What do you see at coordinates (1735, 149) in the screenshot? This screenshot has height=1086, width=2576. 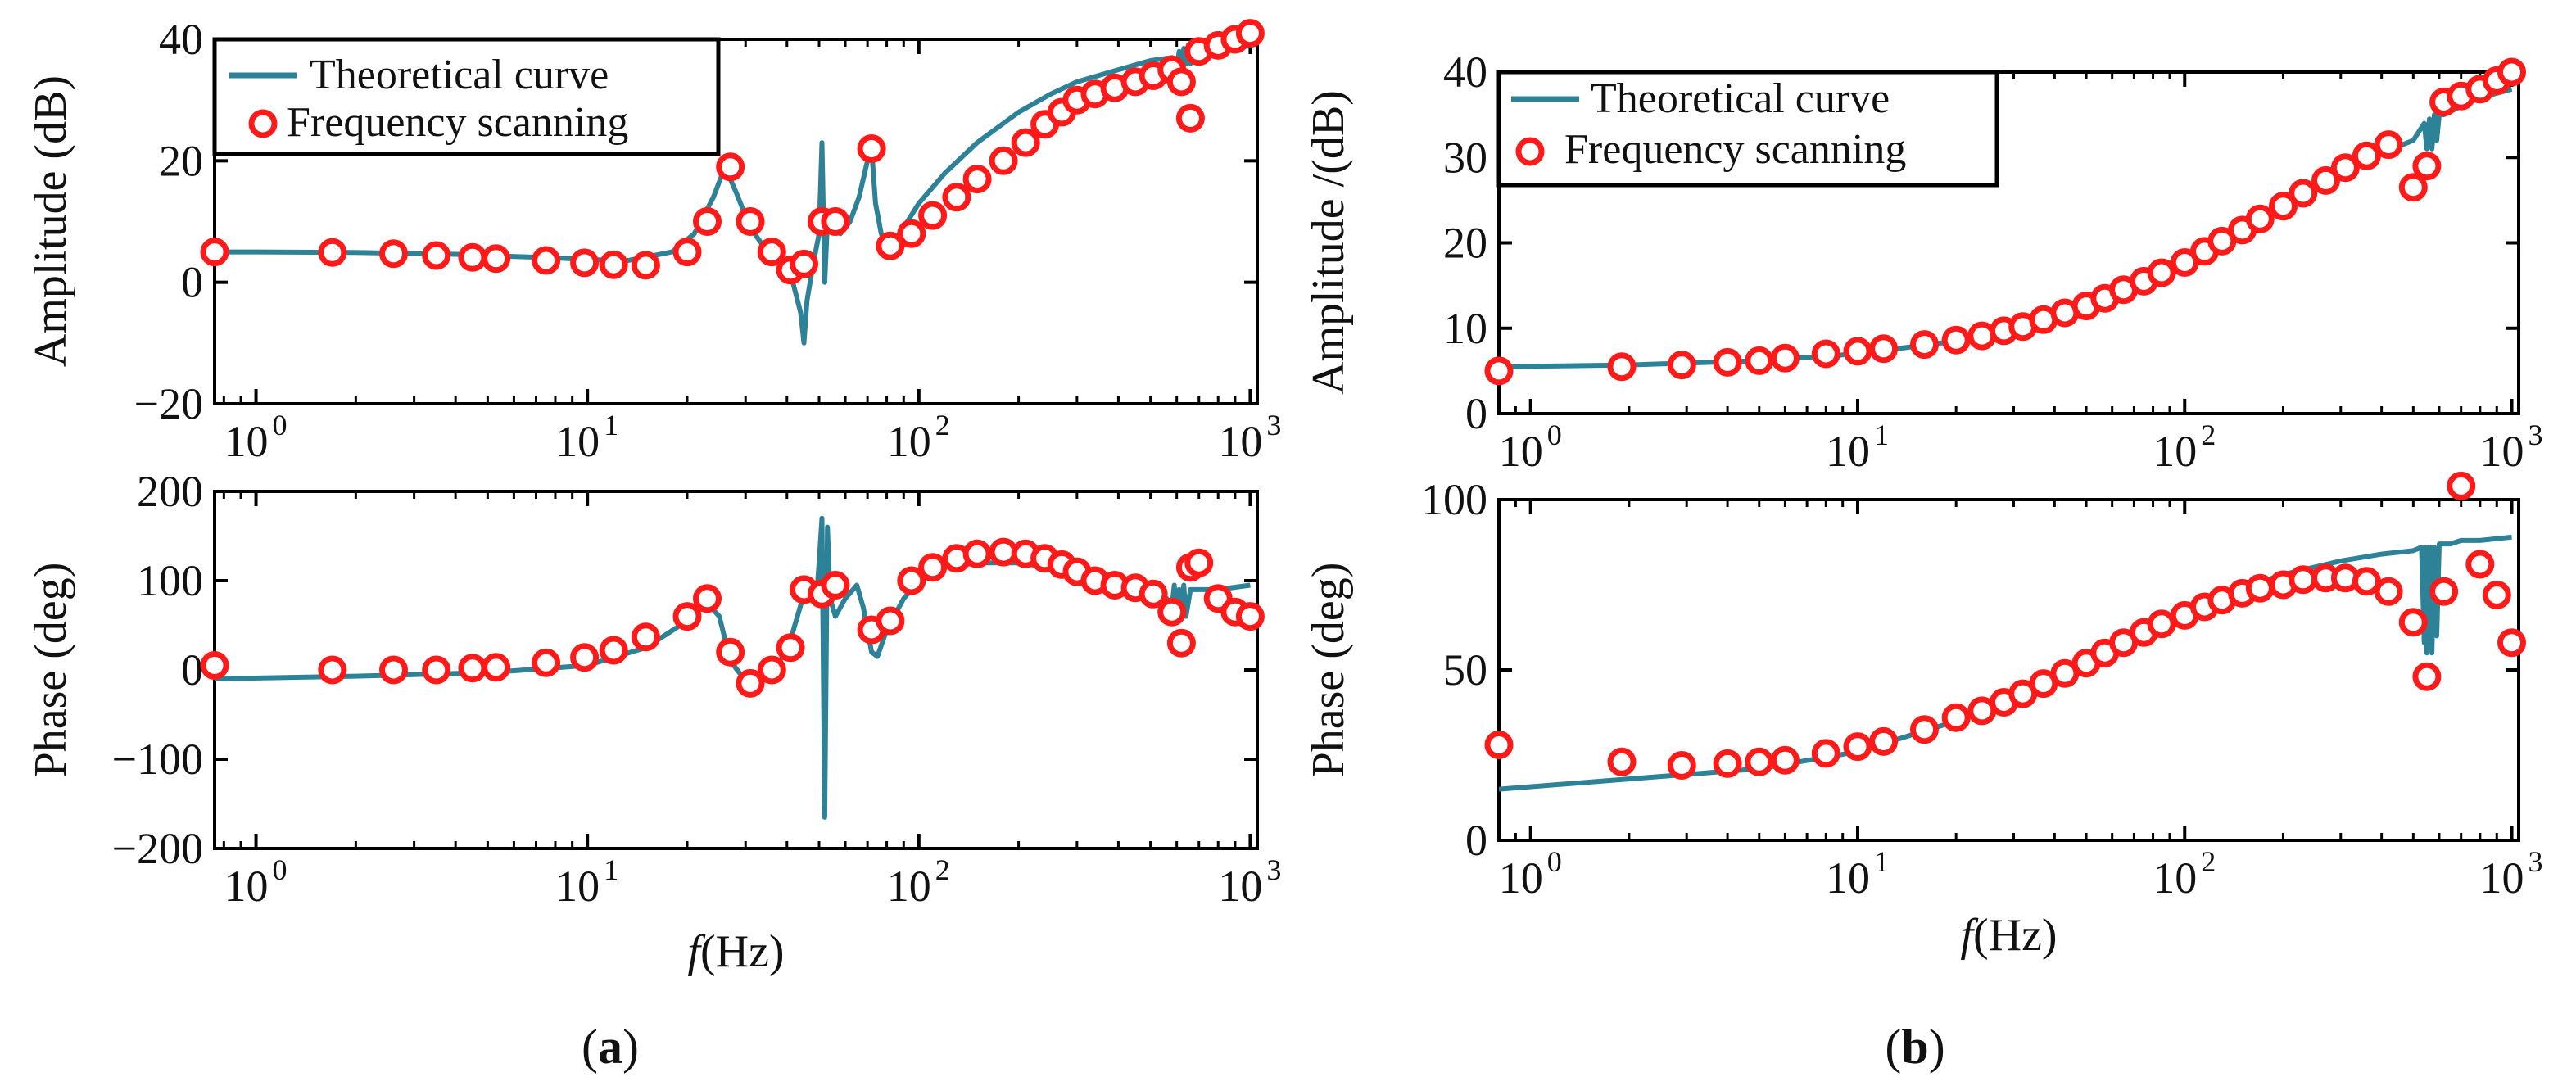 I see `legend-b-label-scan: Frequency scanning` at bounding box center [1735, 149].